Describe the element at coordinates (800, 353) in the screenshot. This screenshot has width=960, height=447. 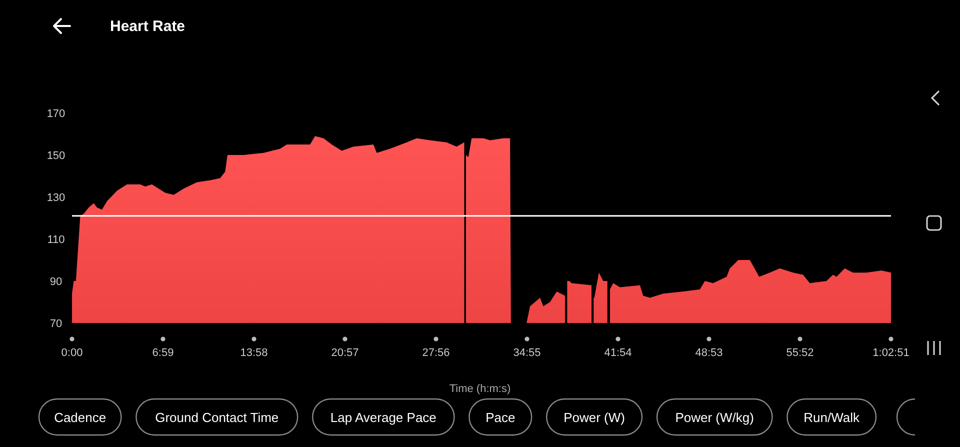
I see `x-tick-label: 55:52` at that location.